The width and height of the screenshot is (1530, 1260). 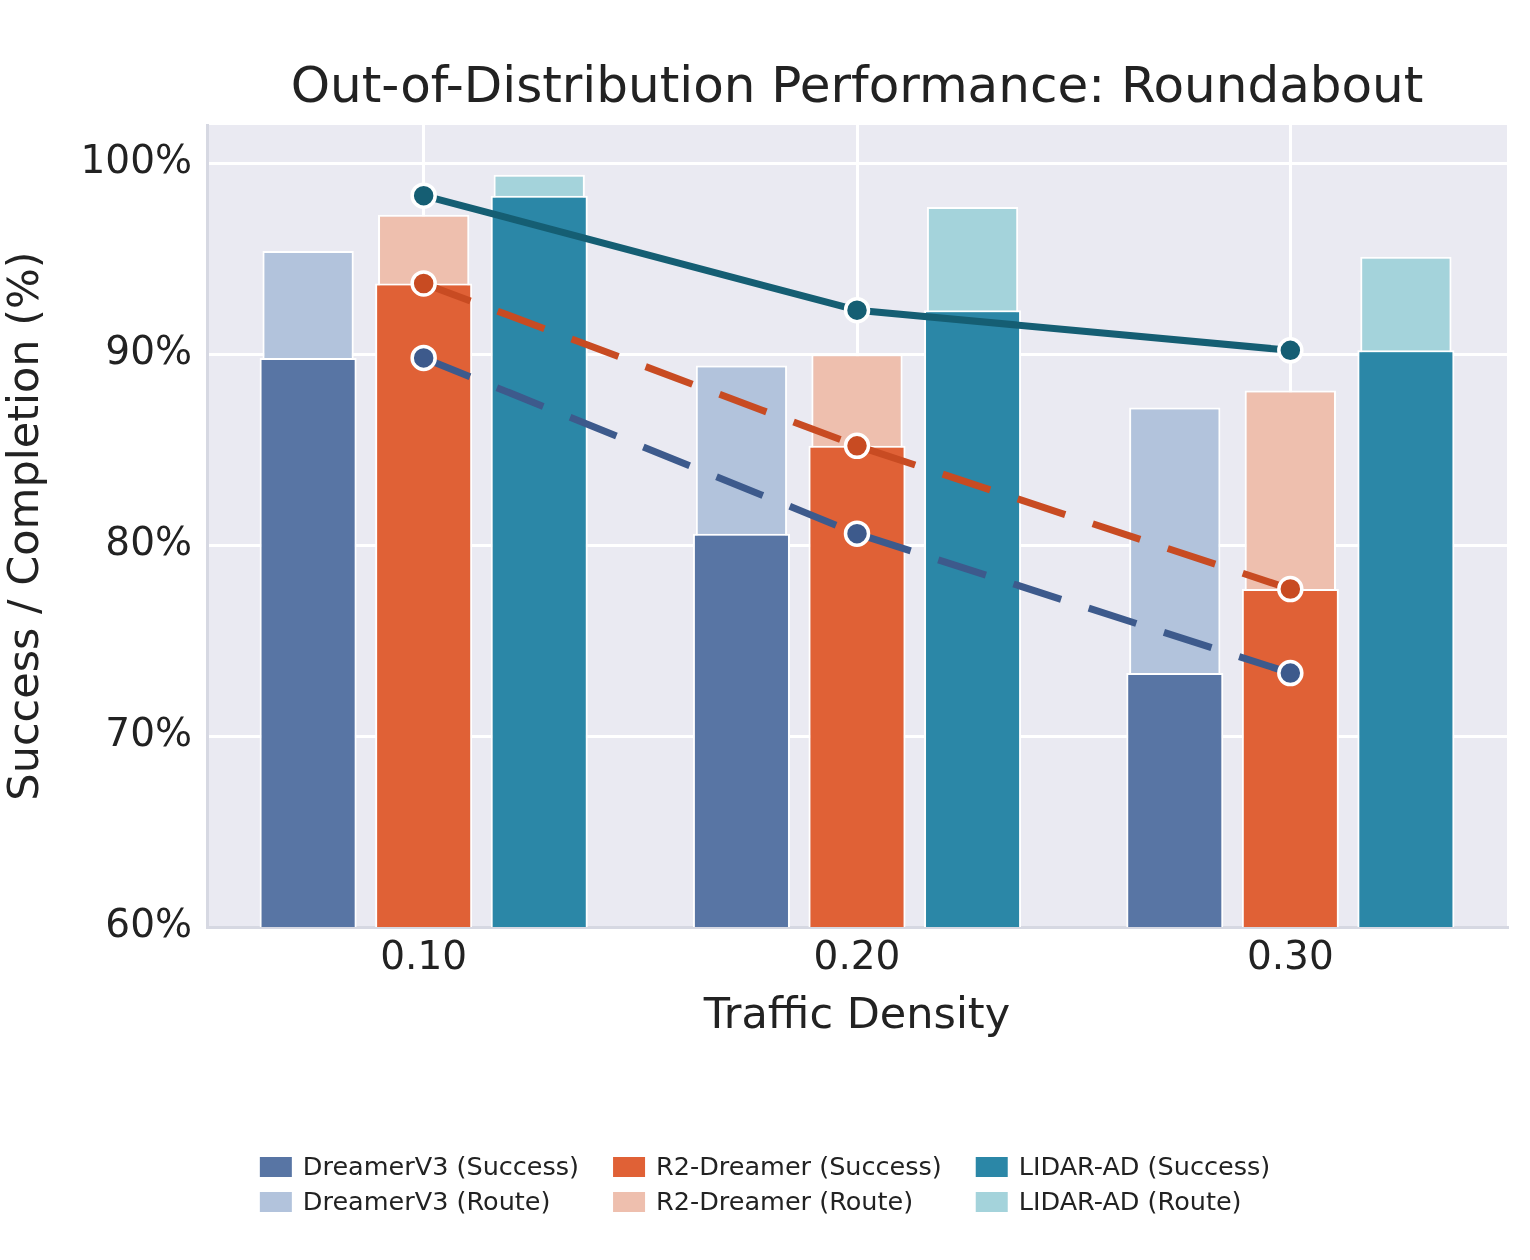 What do you see at coordinates (136, 160) in the screenshot?
I see `y-tick-label: 100%` at bounding box center [136, 160].